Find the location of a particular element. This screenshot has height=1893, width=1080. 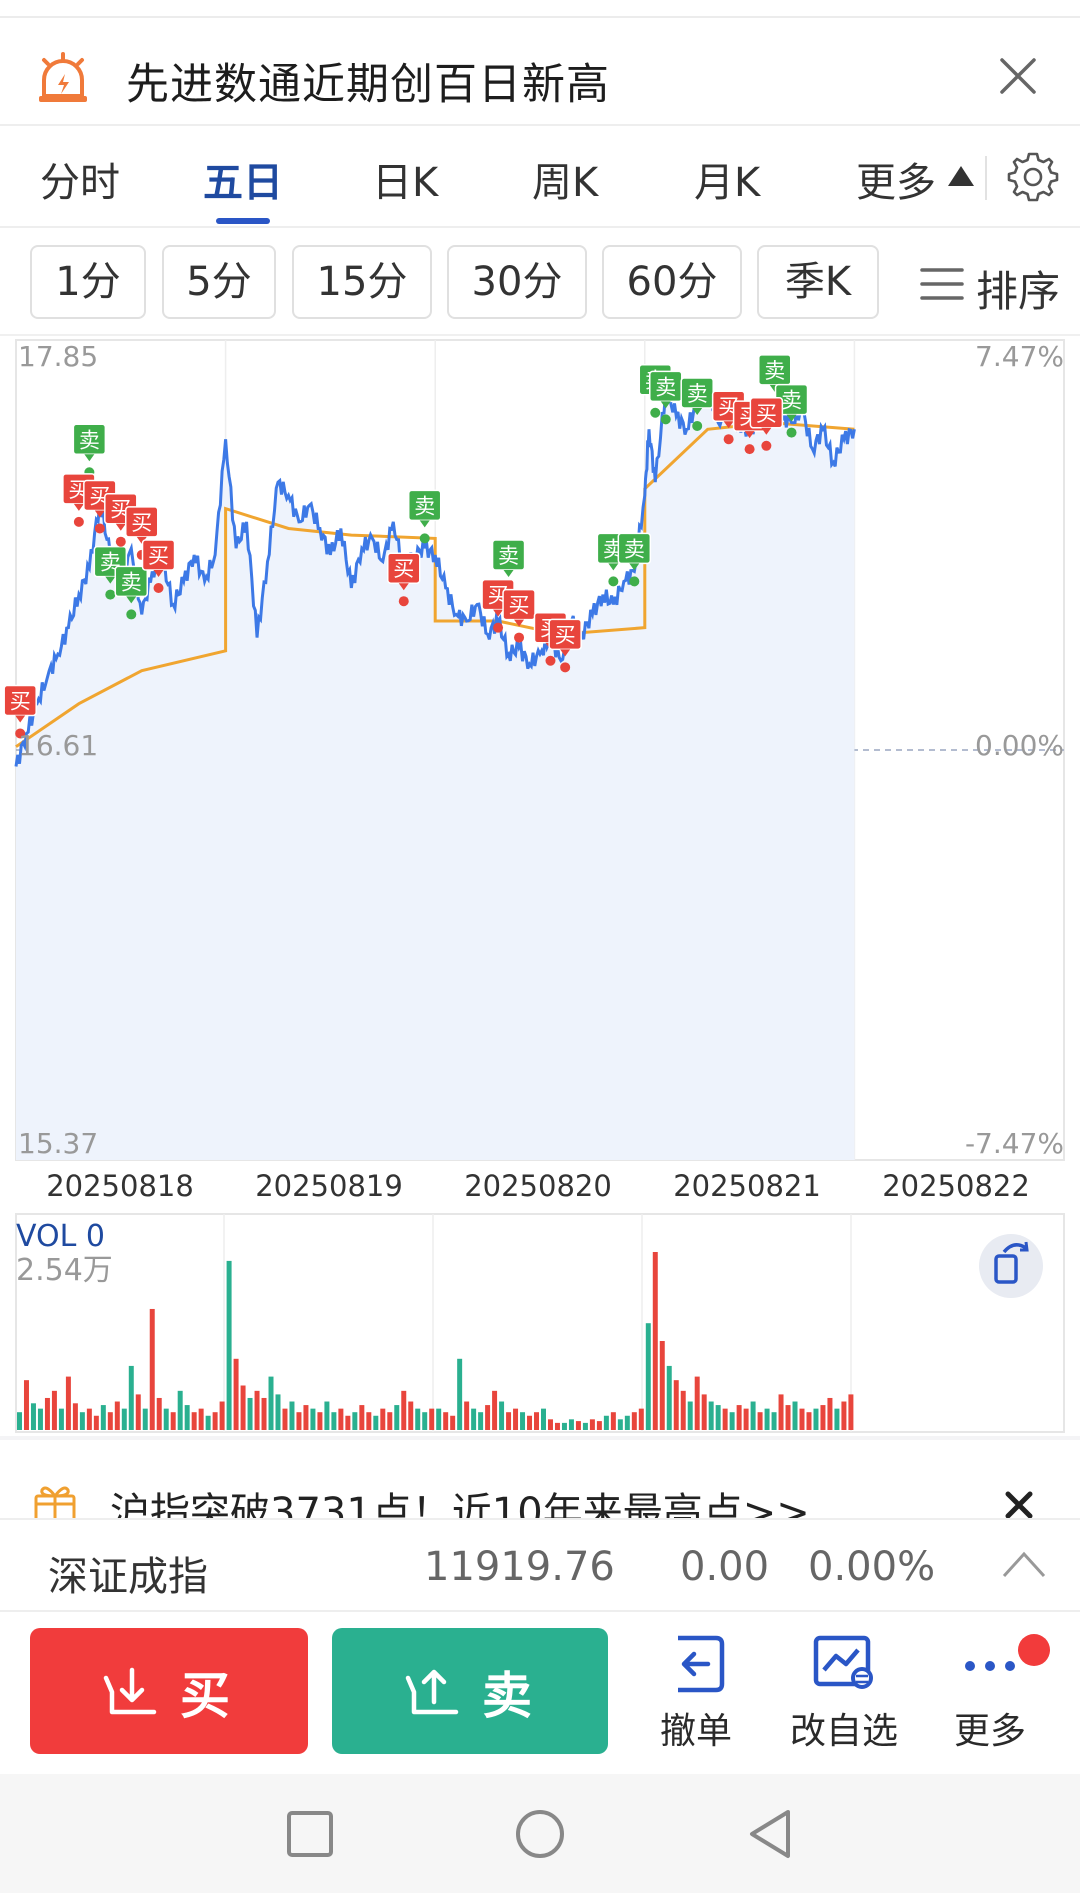

volume-title: VOL 0 is located at coordinates (60, 1236).